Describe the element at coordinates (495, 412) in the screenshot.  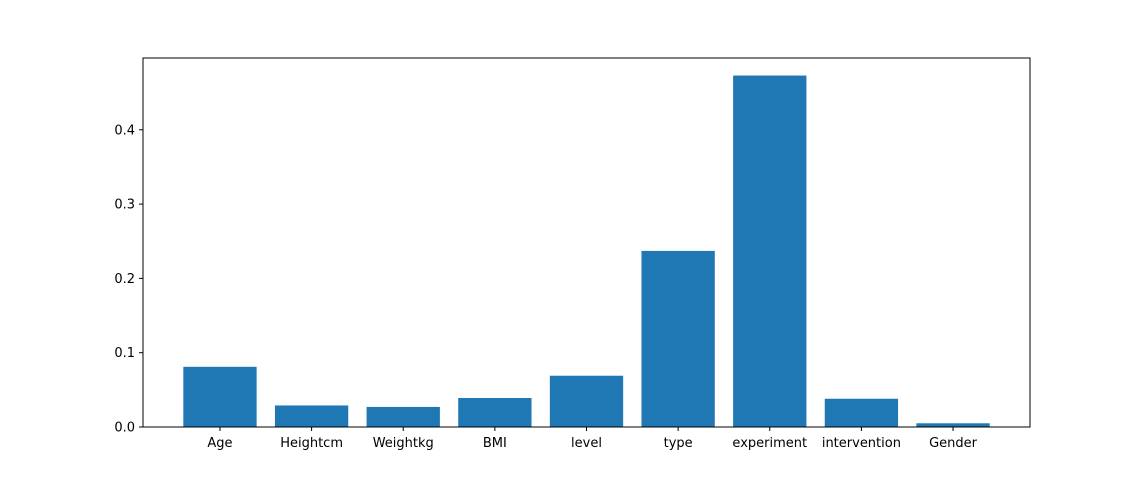
I see `bar-bmi` at that location.